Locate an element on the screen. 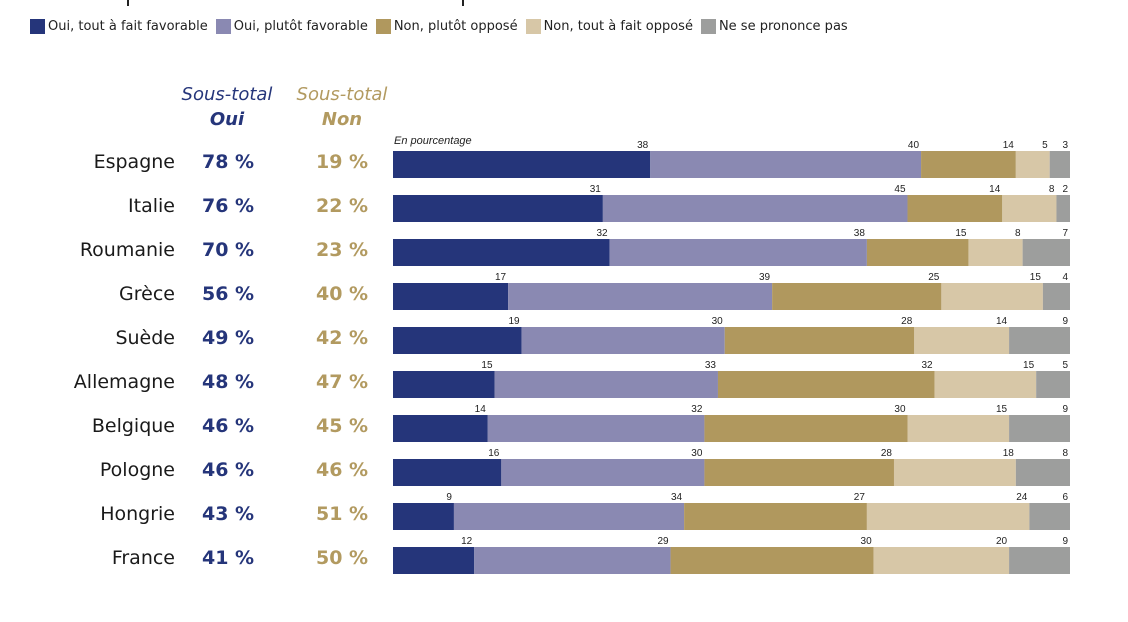 The height and width of the screenshot is (622, 1128). table-row: Belgique 46 % 45 % is located at coordinates (564, 435).